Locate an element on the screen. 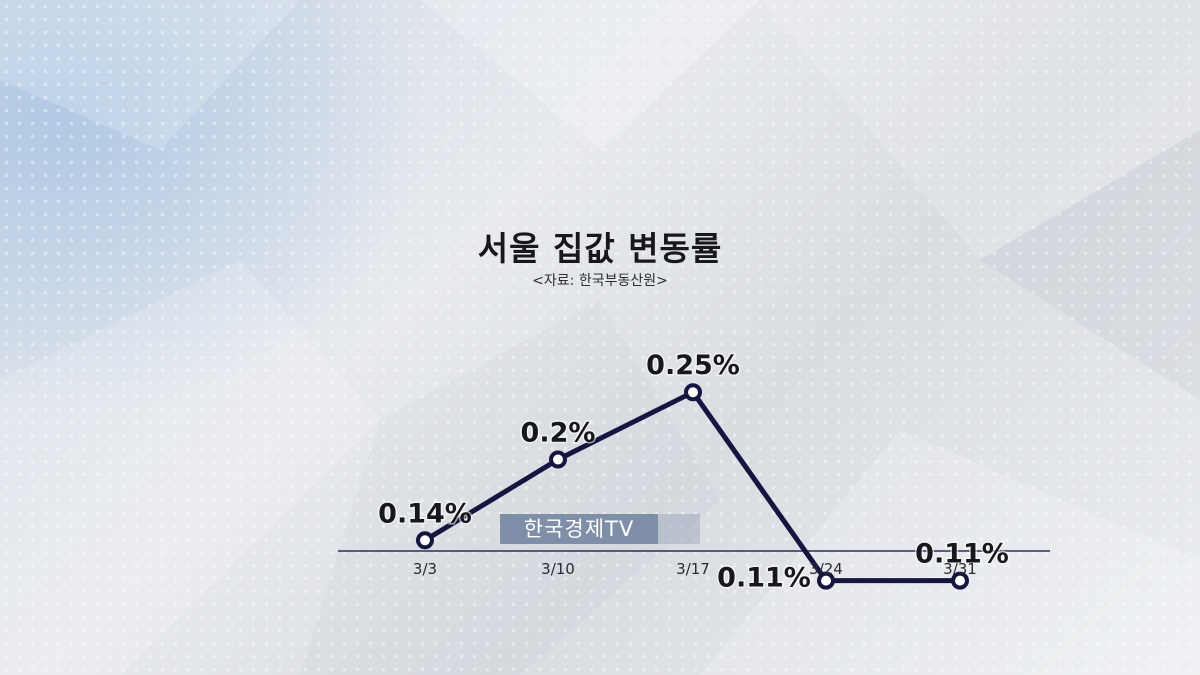  series-line is located at coordinates (691, 486).